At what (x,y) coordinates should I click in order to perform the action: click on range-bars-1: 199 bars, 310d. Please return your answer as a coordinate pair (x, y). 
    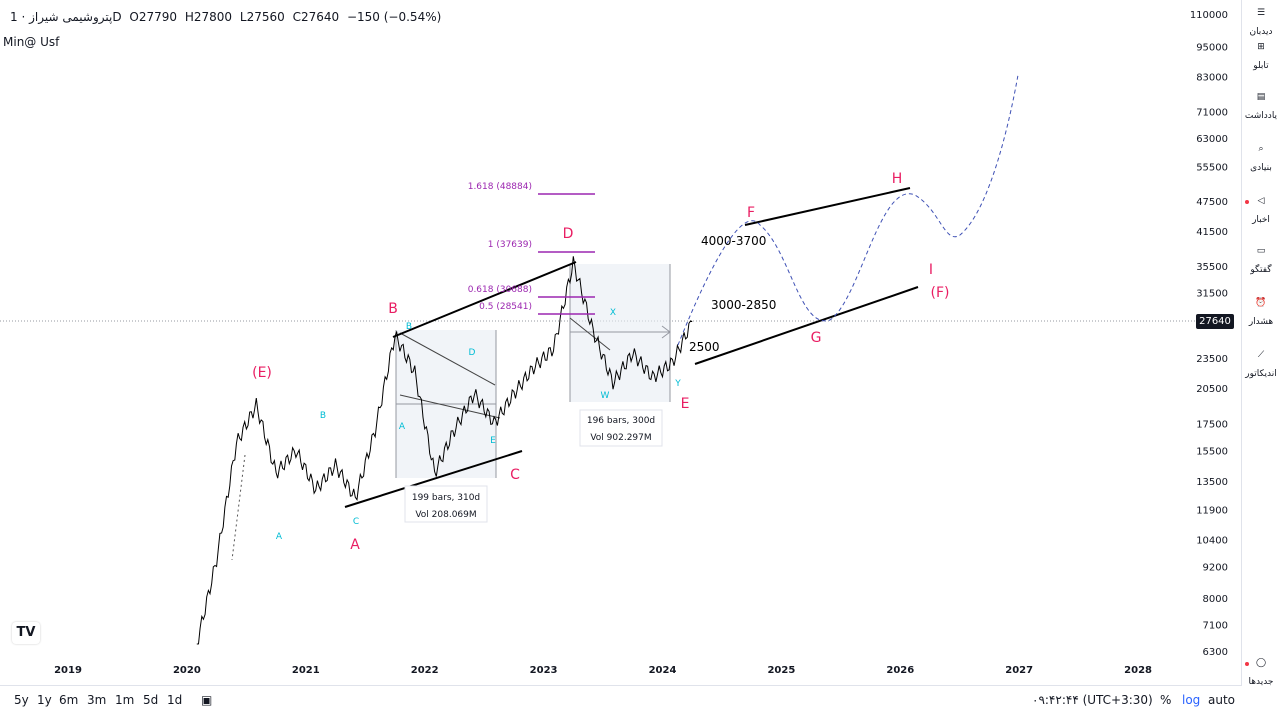
    Looking at the image, I should click on (446, 498).